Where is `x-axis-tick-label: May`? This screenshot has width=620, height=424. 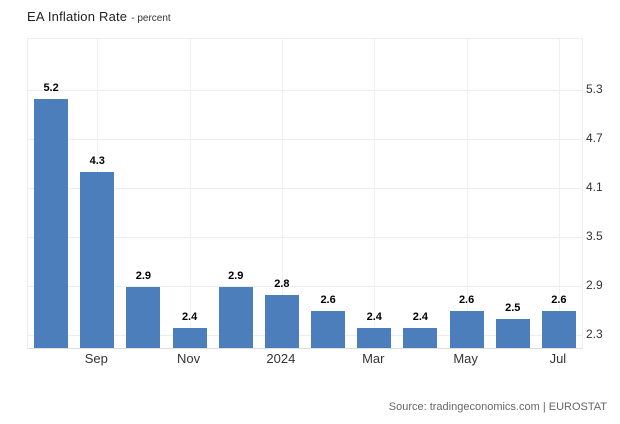
x-axis-tick-label: May is located at coordinates (465, 358).